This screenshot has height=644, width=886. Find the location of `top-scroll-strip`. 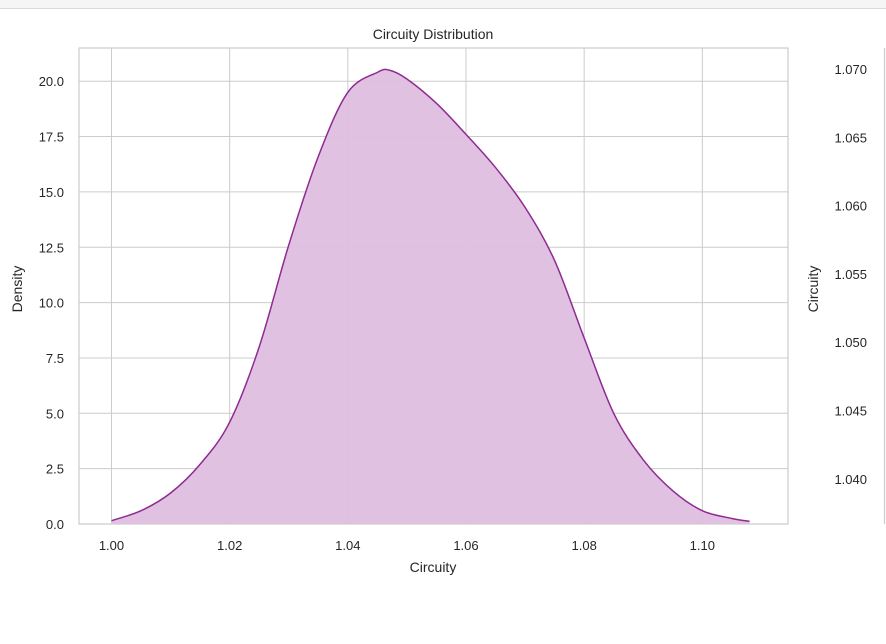

top-scroll-strip is located at coordinates (443, 4).